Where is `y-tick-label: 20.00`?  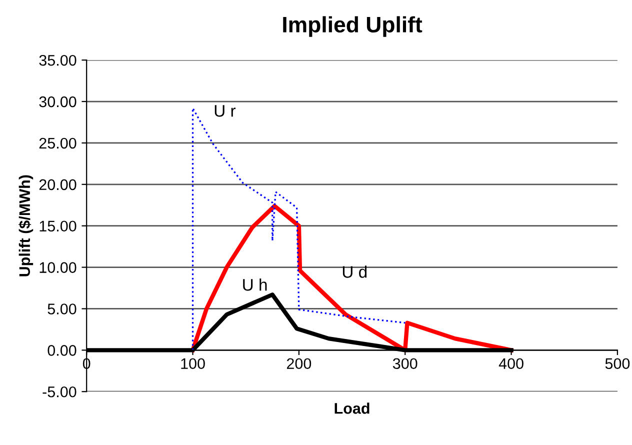
y-tick-label: 20.00 is located at coordinates (57, 184).